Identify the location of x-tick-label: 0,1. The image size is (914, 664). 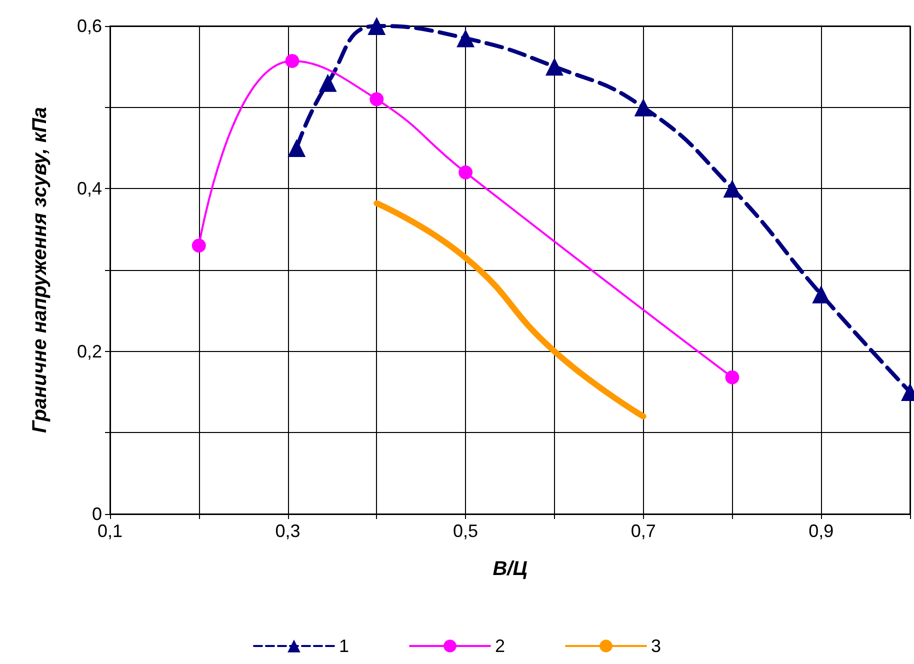
(110, 531).